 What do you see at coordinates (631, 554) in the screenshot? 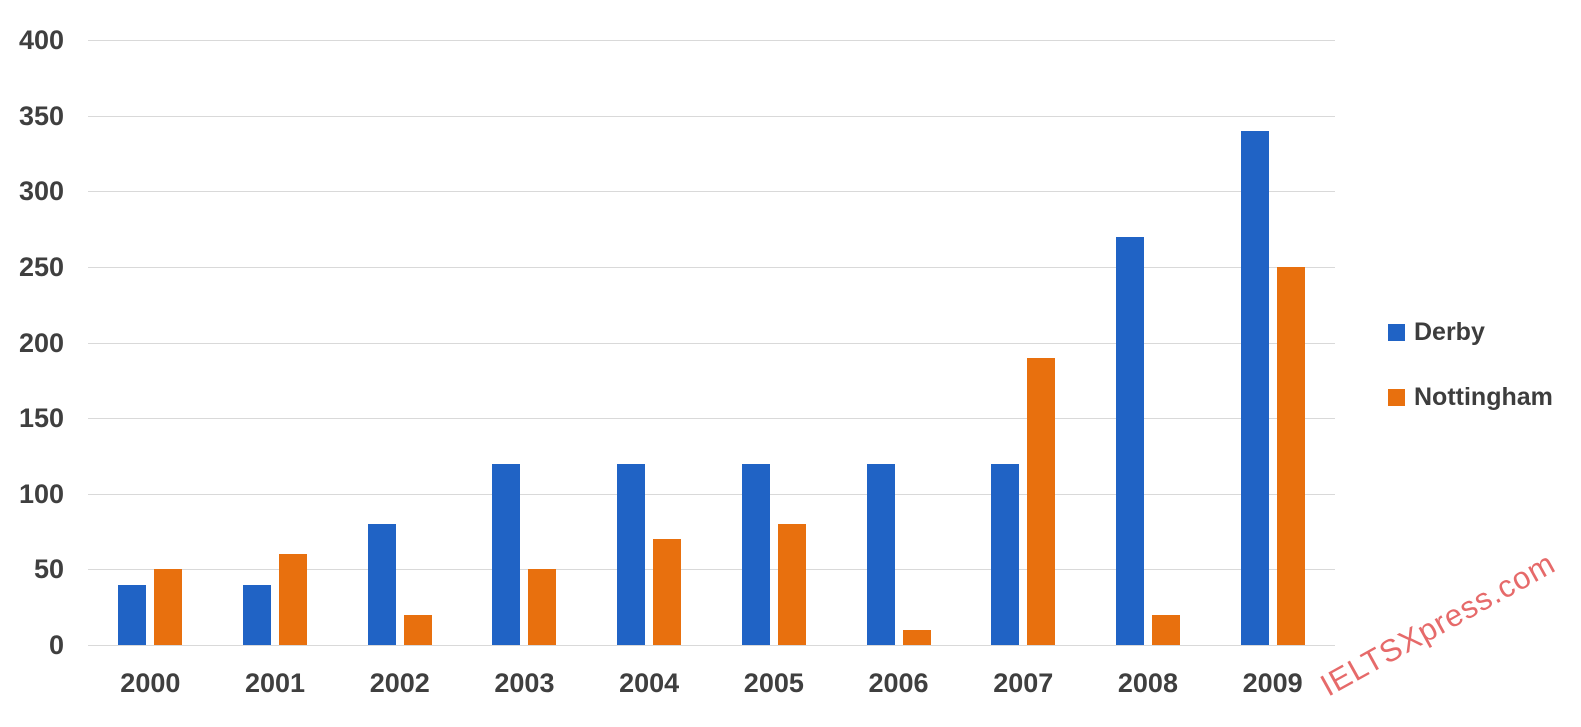
I see `bar-derby-2004` at bounding box center [631, 554].